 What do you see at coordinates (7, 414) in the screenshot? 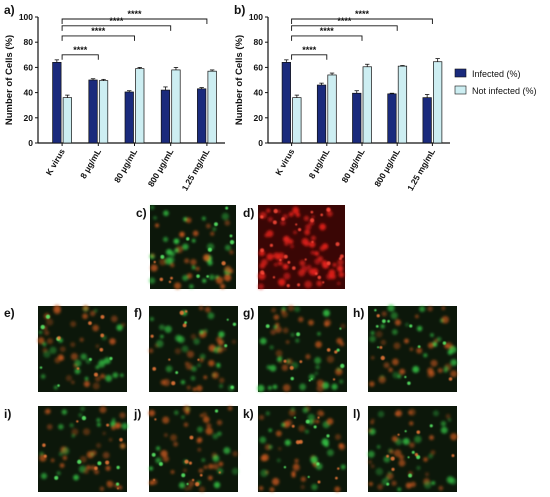
I see `panel-label: i)` at bounding box center [7, 414].